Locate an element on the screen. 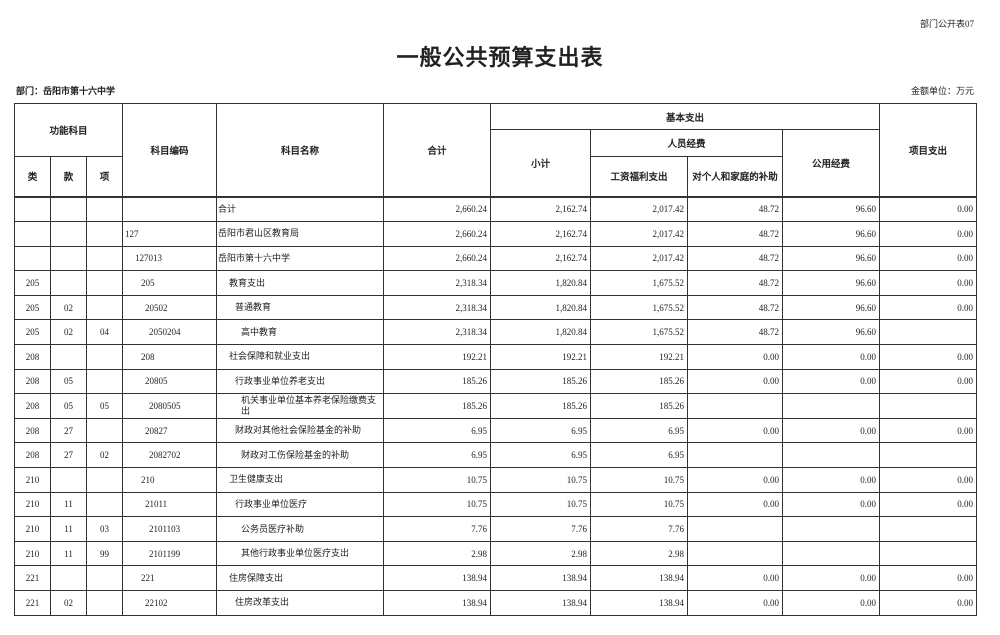 The image size is (1000, 635). header-project: 项目支出 is located at coordinates (928, 150).